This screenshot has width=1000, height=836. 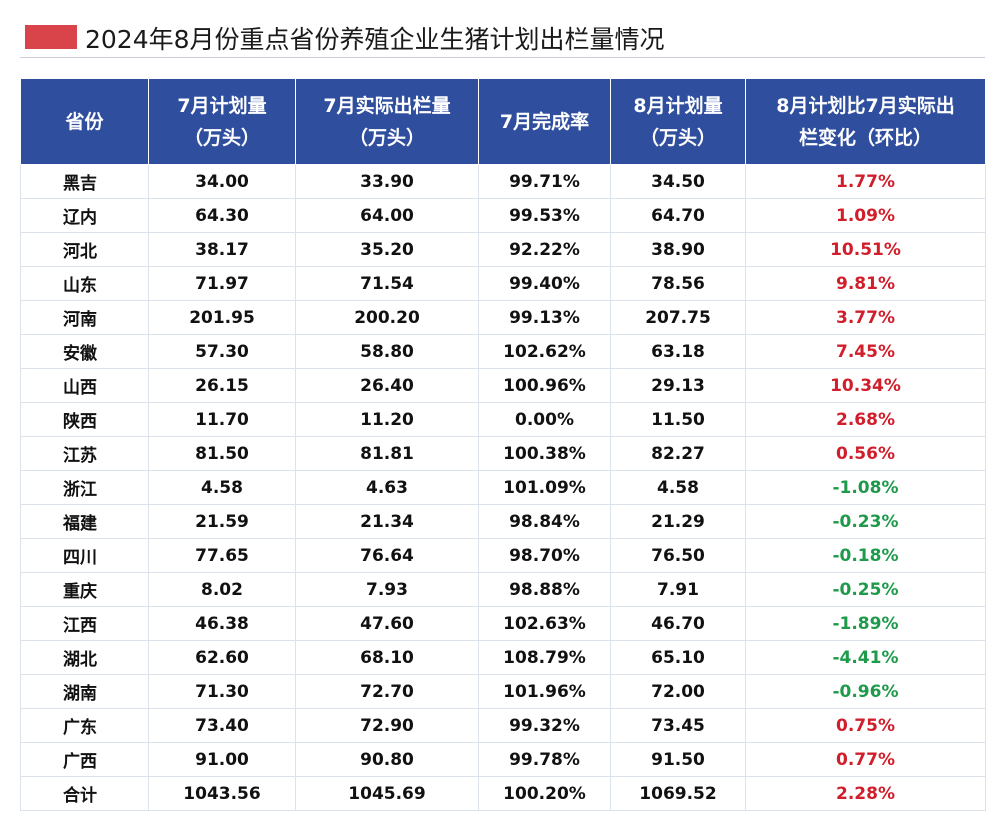 I want to click on table-row: 江西 46.38 47.60 102.63% 46.70 -1.89%, so click(x=503, y=623).